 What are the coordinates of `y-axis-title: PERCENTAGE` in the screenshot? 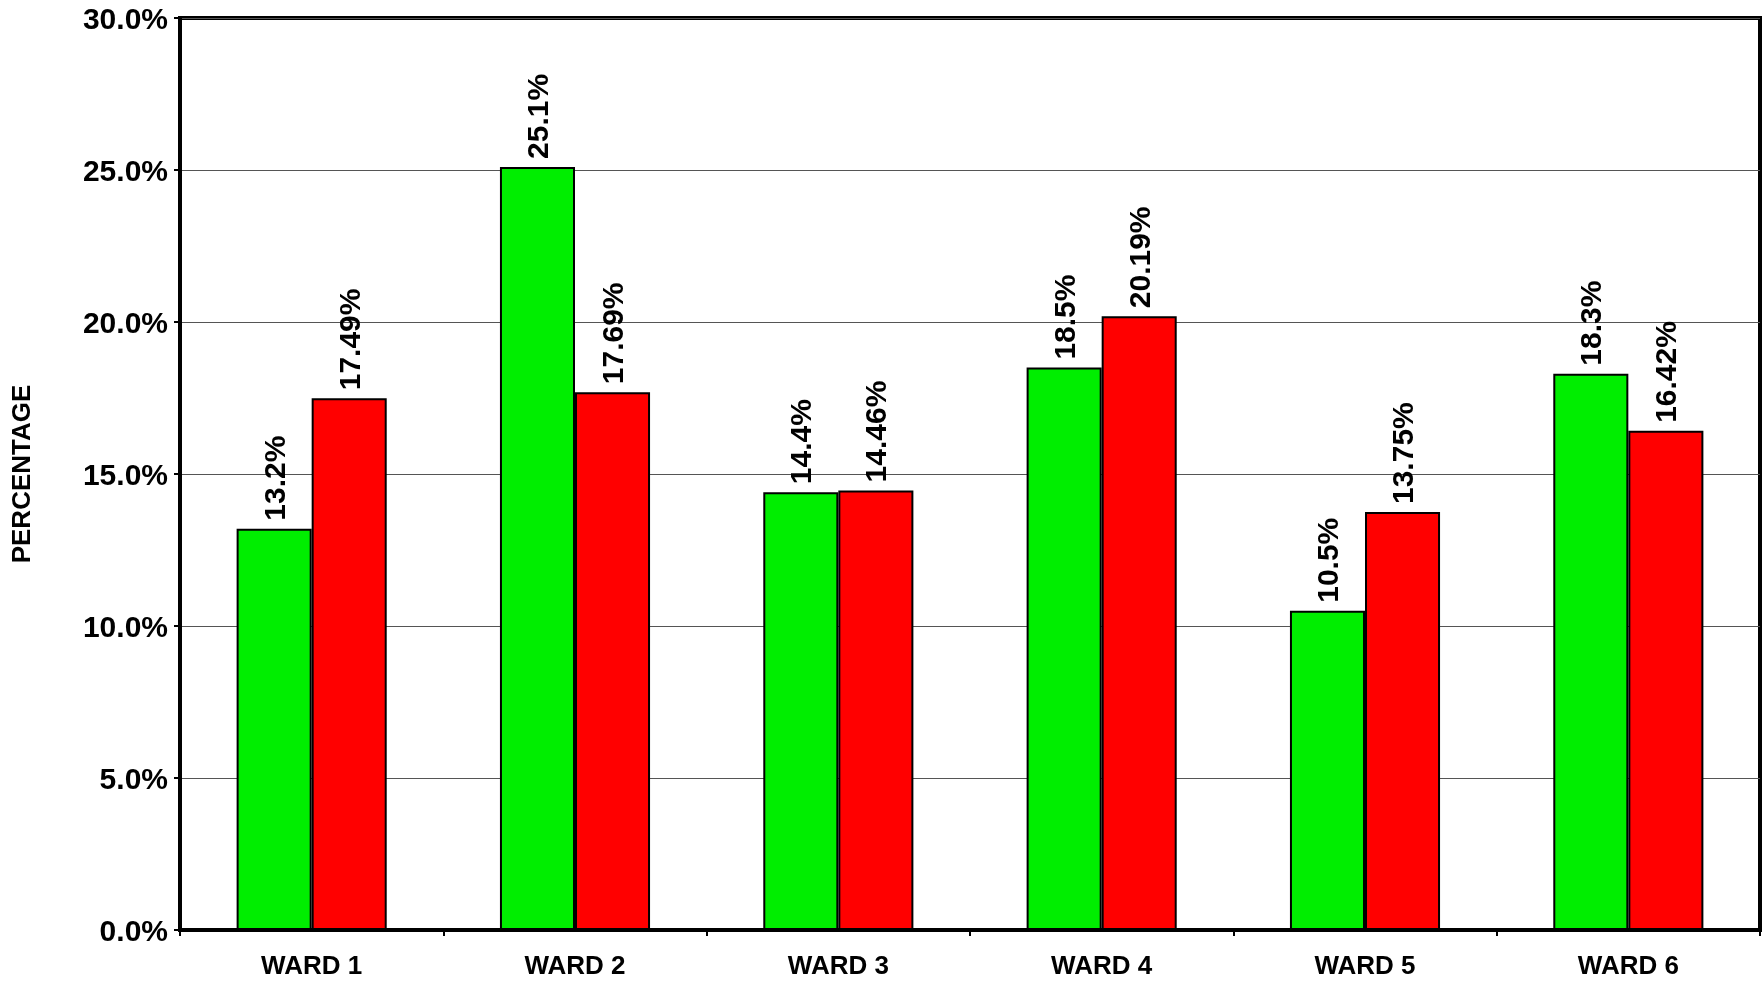 It's located at (21, 474).